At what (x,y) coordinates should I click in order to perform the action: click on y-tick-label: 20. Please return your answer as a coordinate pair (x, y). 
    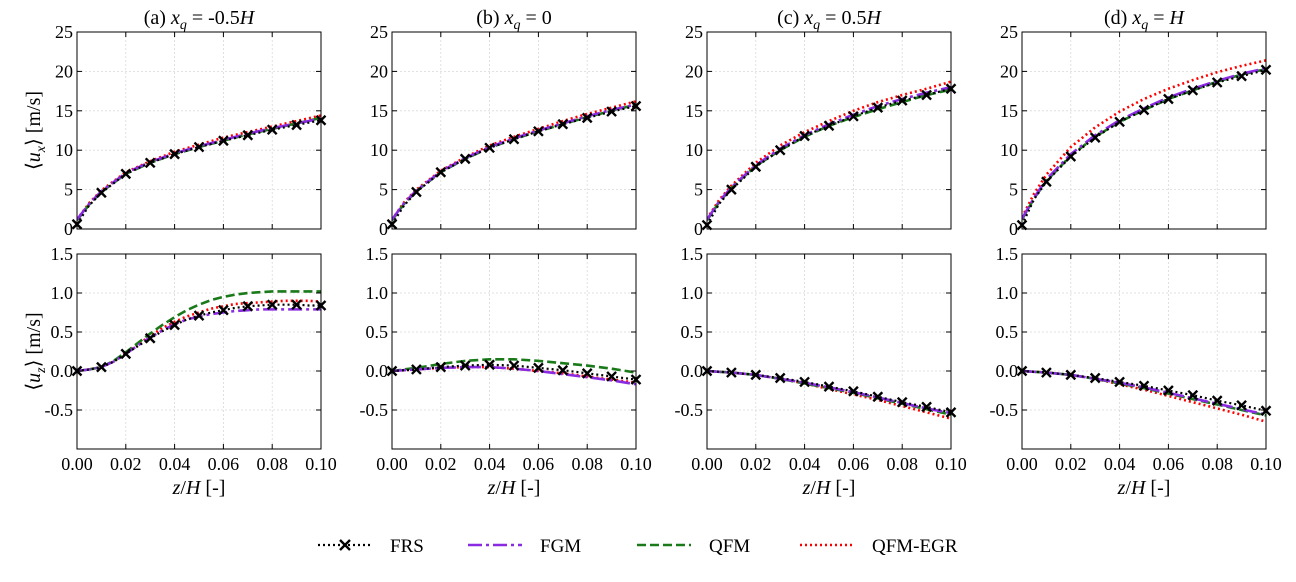
    Looking at the image, I should click on (1009, 71).